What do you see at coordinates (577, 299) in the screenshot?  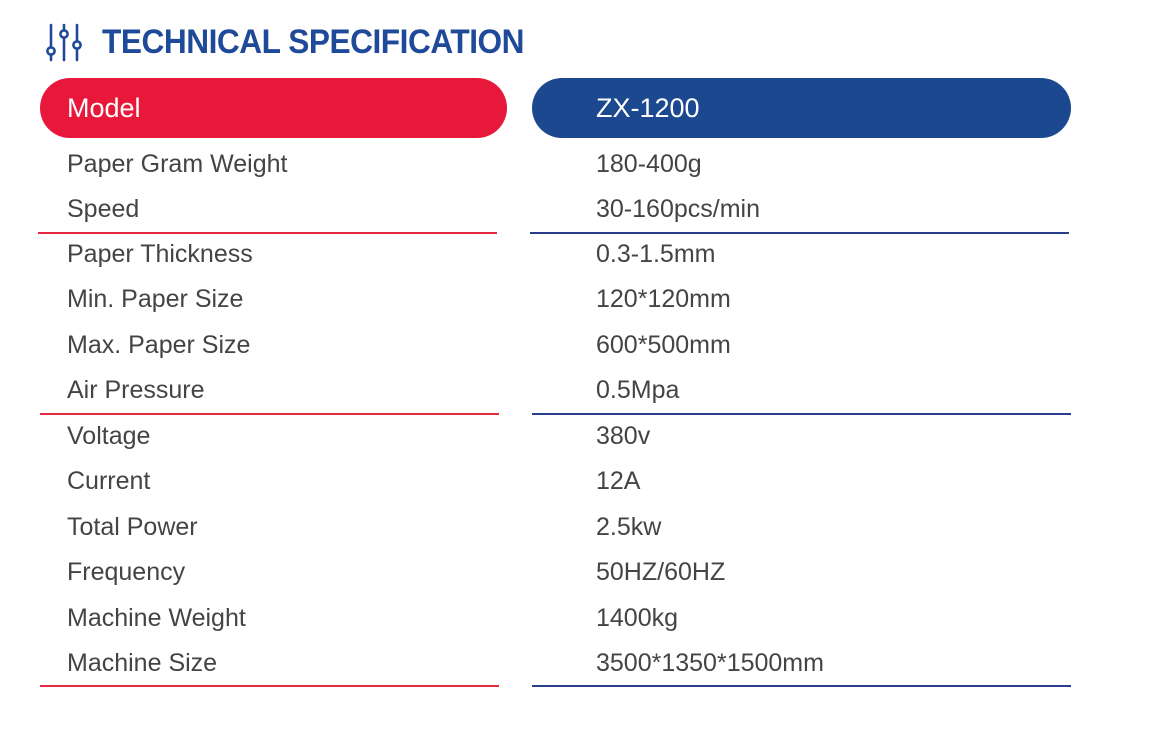 I see `spec-row: Min. Paper Size 120*120mm` at bounding box center [577, 299].